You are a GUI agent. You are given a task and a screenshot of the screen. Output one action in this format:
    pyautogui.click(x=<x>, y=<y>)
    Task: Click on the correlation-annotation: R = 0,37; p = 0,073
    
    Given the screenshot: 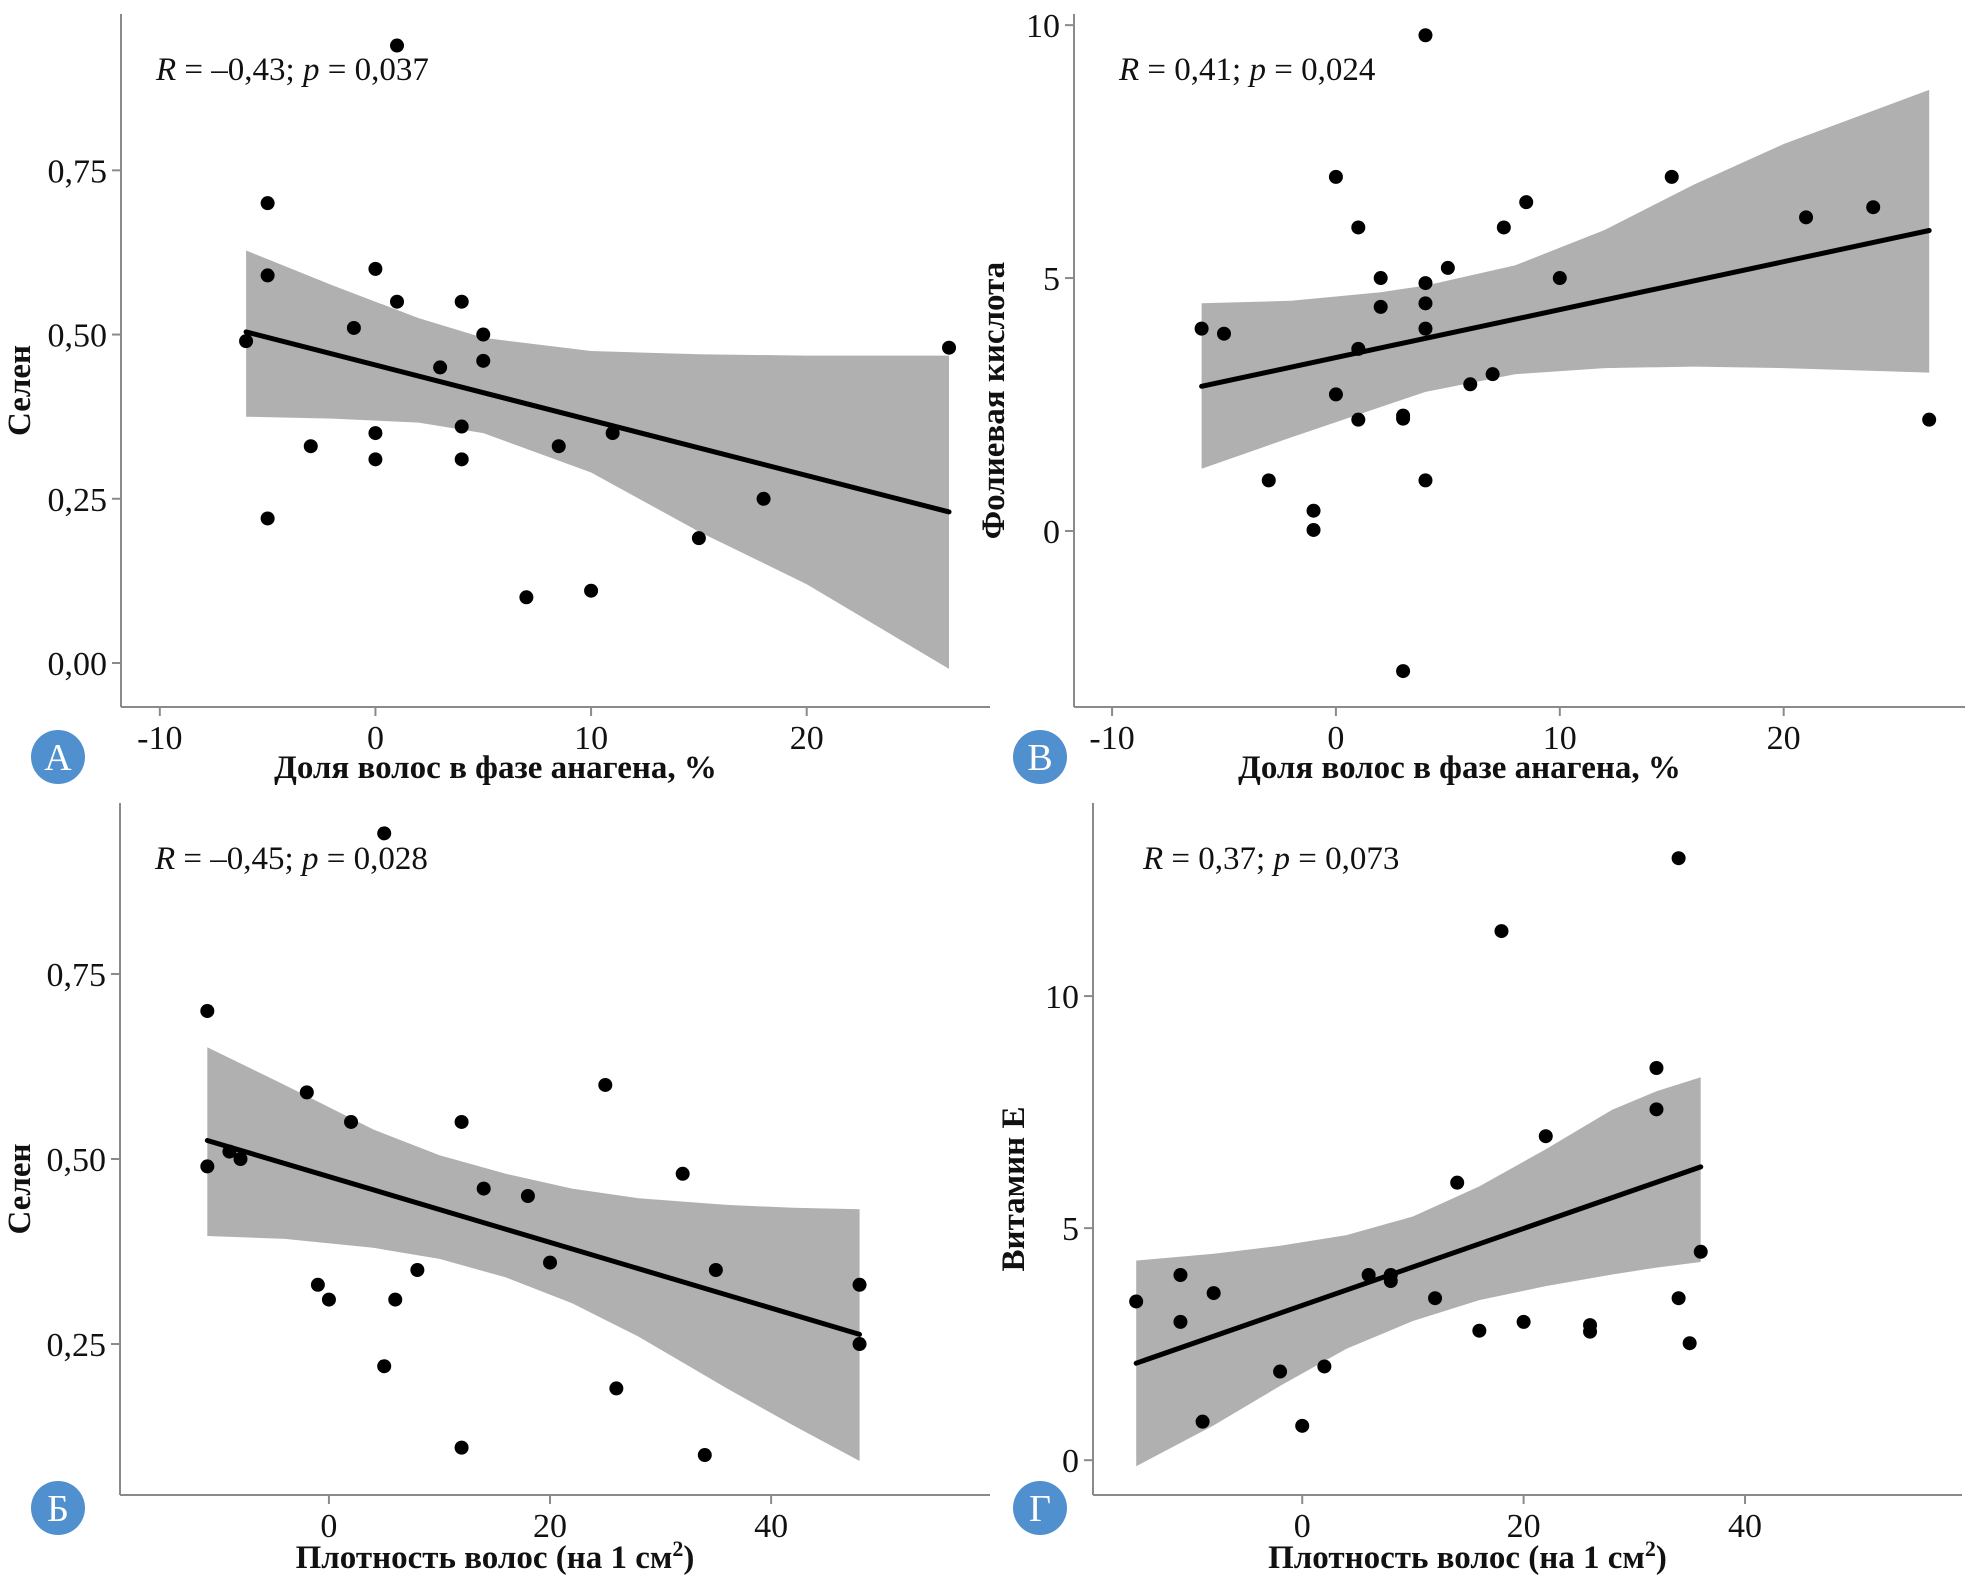 What is the action you would take?
    pyautogui.click(x=1270, y=859)
    